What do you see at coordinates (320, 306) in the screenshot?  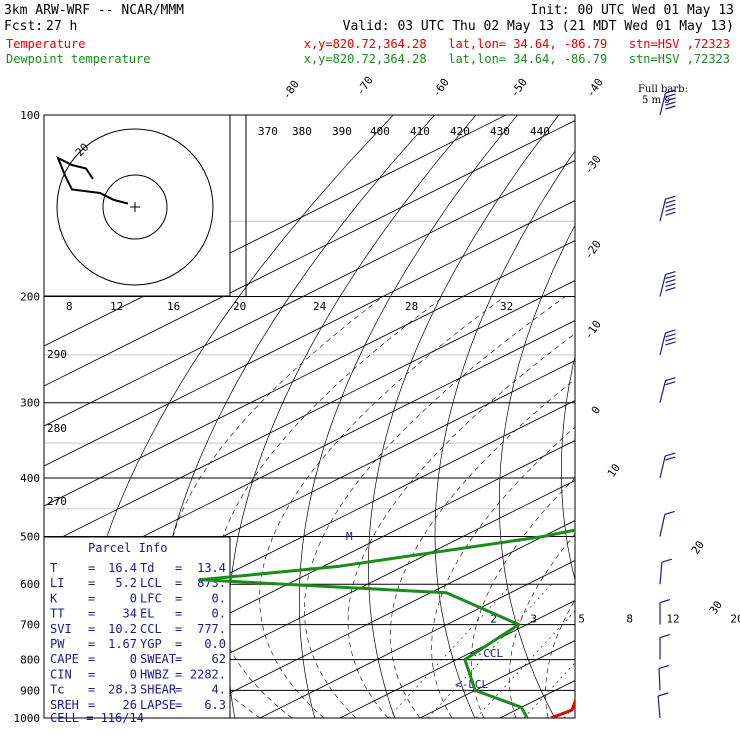 I see `hodograph-speed-label: 24` at bounding box center [320, 306].